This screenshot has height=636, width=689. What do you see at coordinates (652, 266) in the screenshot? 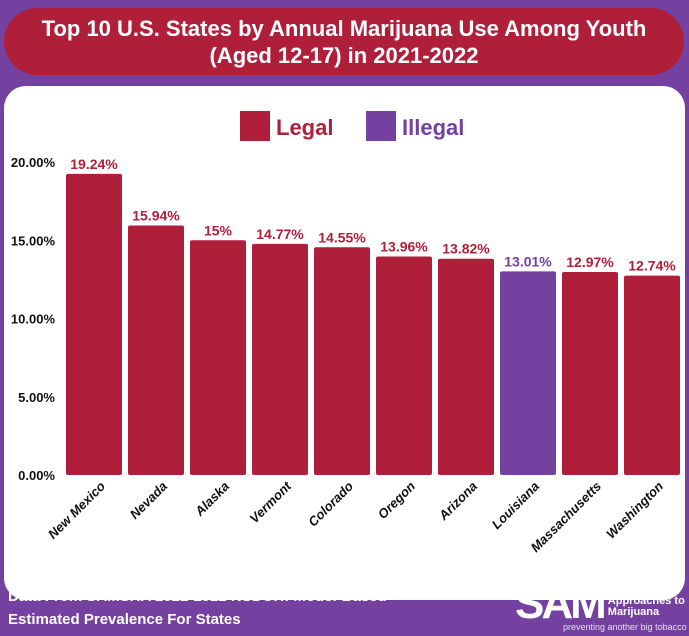
I see `data-label: 12.74%` at bounding box center [652, 266].